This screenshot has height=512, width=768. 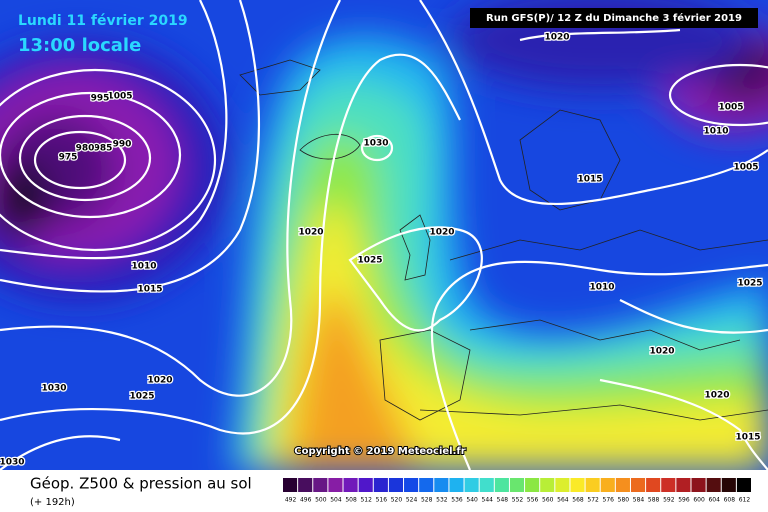 What do you see at coordinates (100, 99) in the screenshot?
I see `isobar-label: 995` at bounding box center [100, 99].